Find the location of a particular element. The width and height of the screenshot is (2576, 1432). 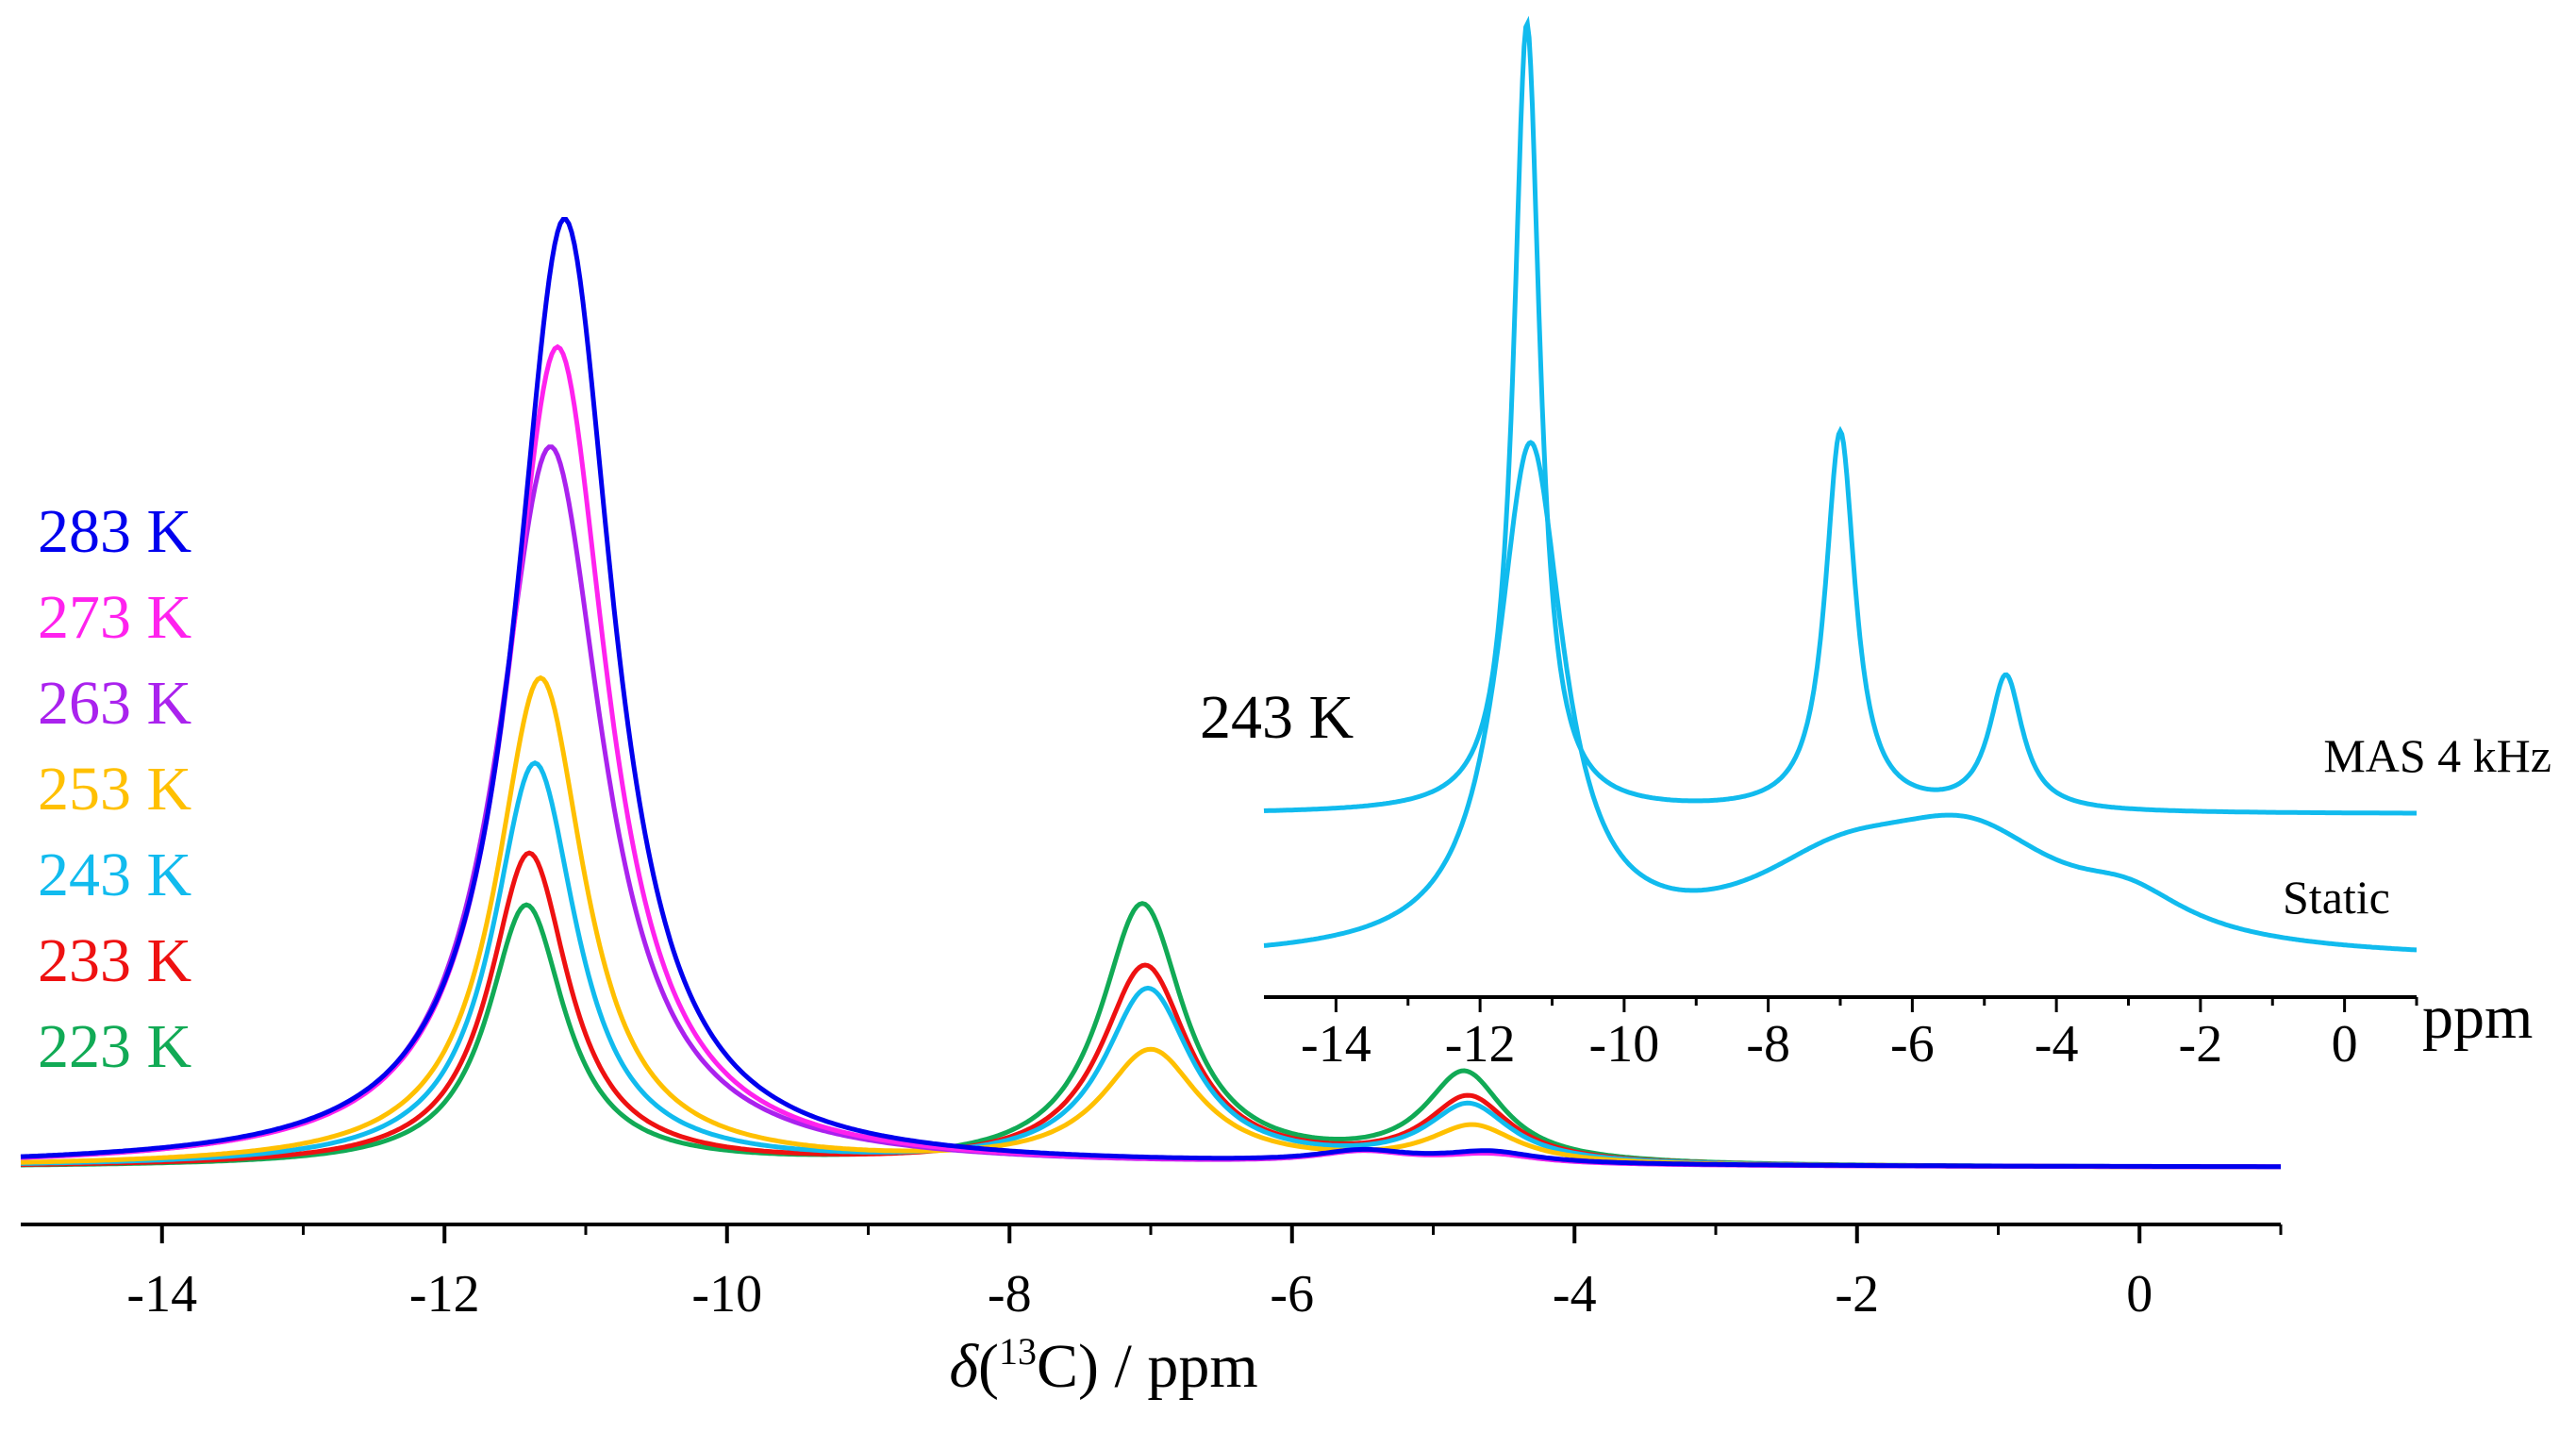

inset-trace-label-mas: MAS 4 kHz is located at coordinates (2437, 756).